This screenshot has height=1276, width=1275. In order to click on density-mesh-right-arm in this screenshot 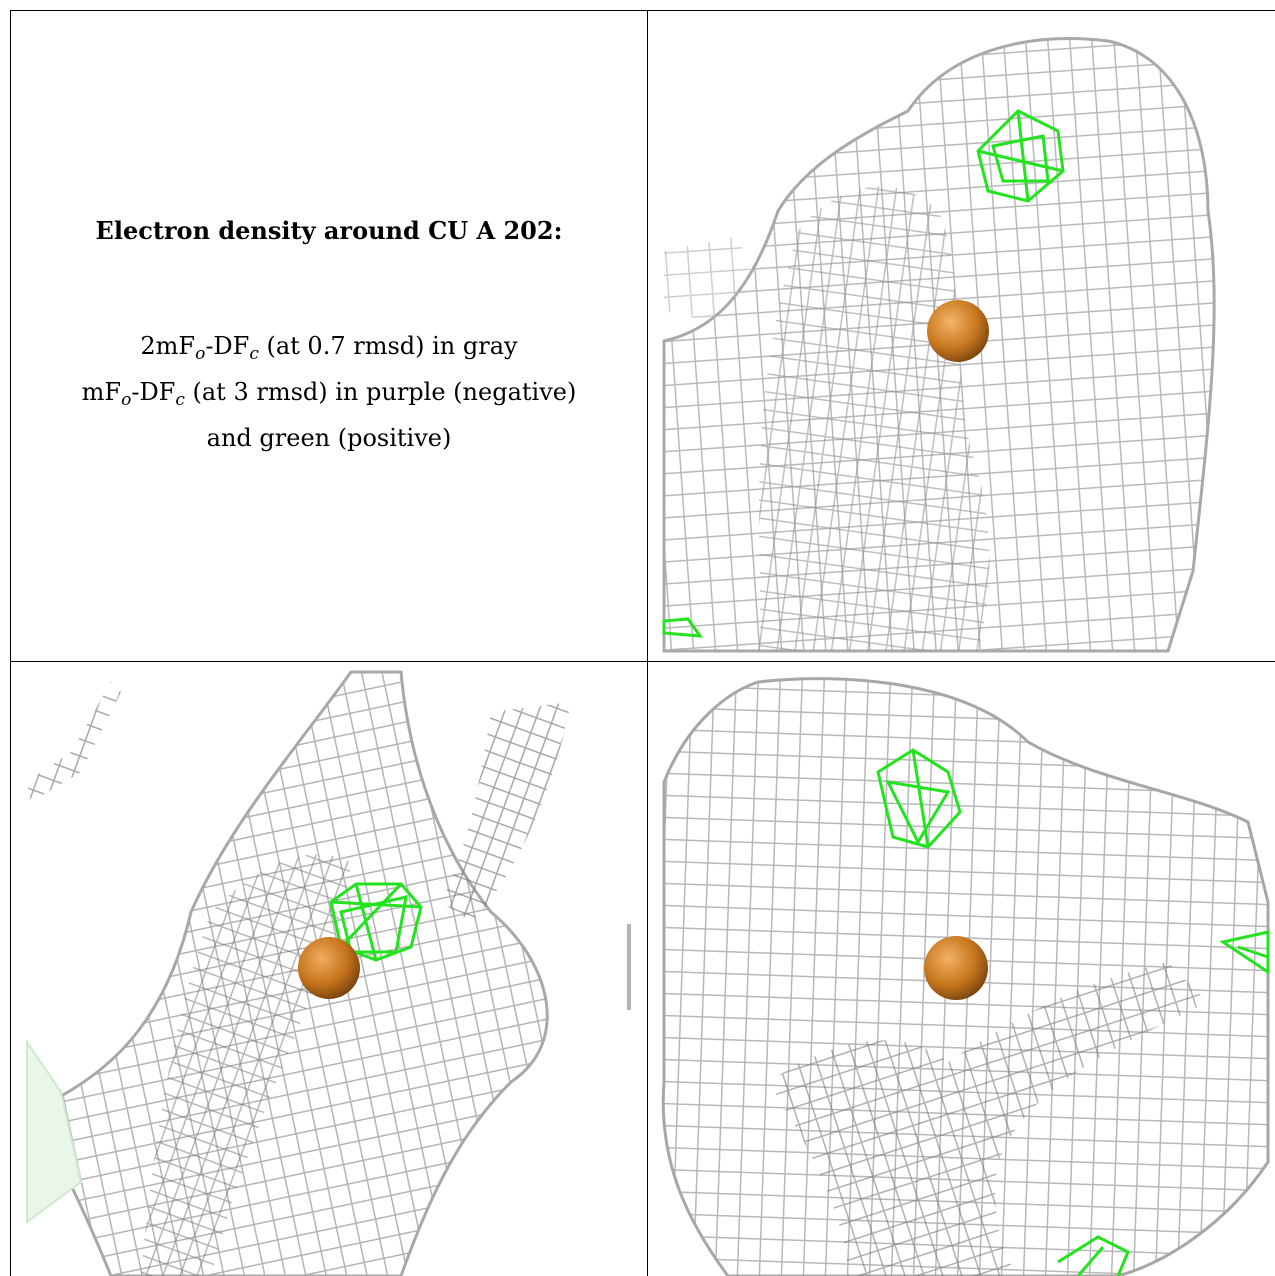, I will do `click(506, 812)`.